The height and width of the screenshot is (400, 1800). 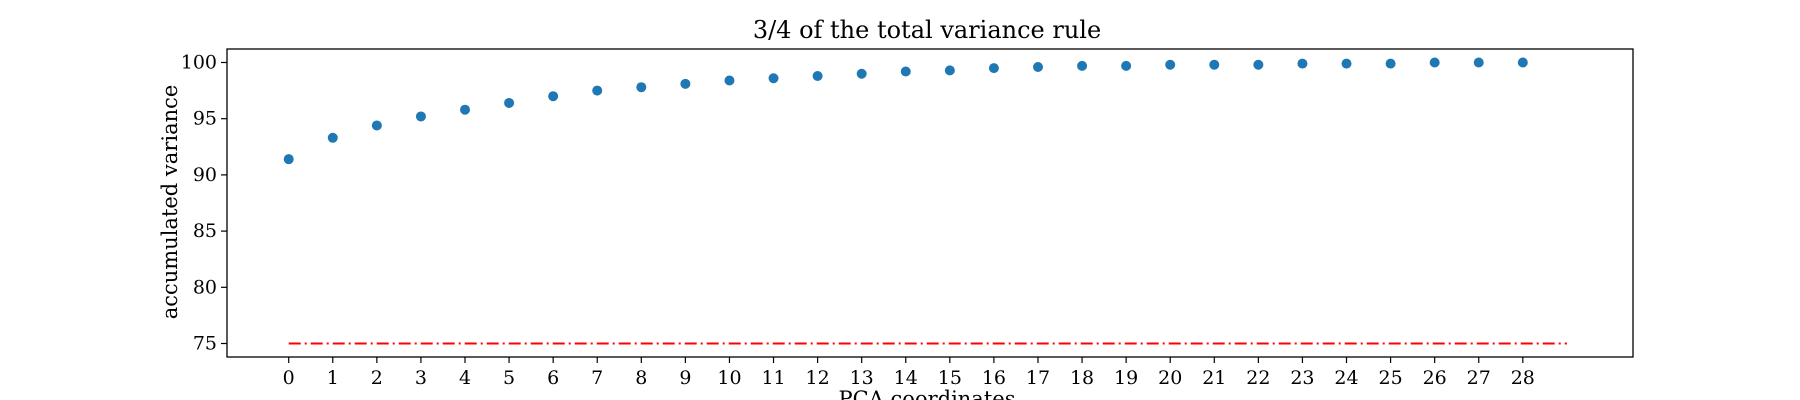 What do you see at coordinates (1479, 378) in the screenshot?
I see `x-tick-label: 27` at bounding box center [1479, 378].